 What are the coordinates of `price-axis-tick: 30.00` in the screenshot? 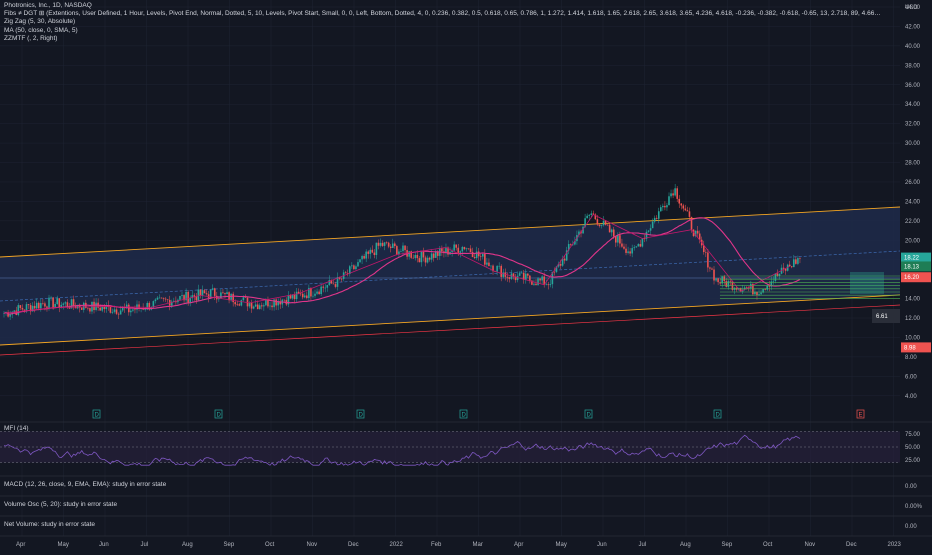 It's located at (913, 144).